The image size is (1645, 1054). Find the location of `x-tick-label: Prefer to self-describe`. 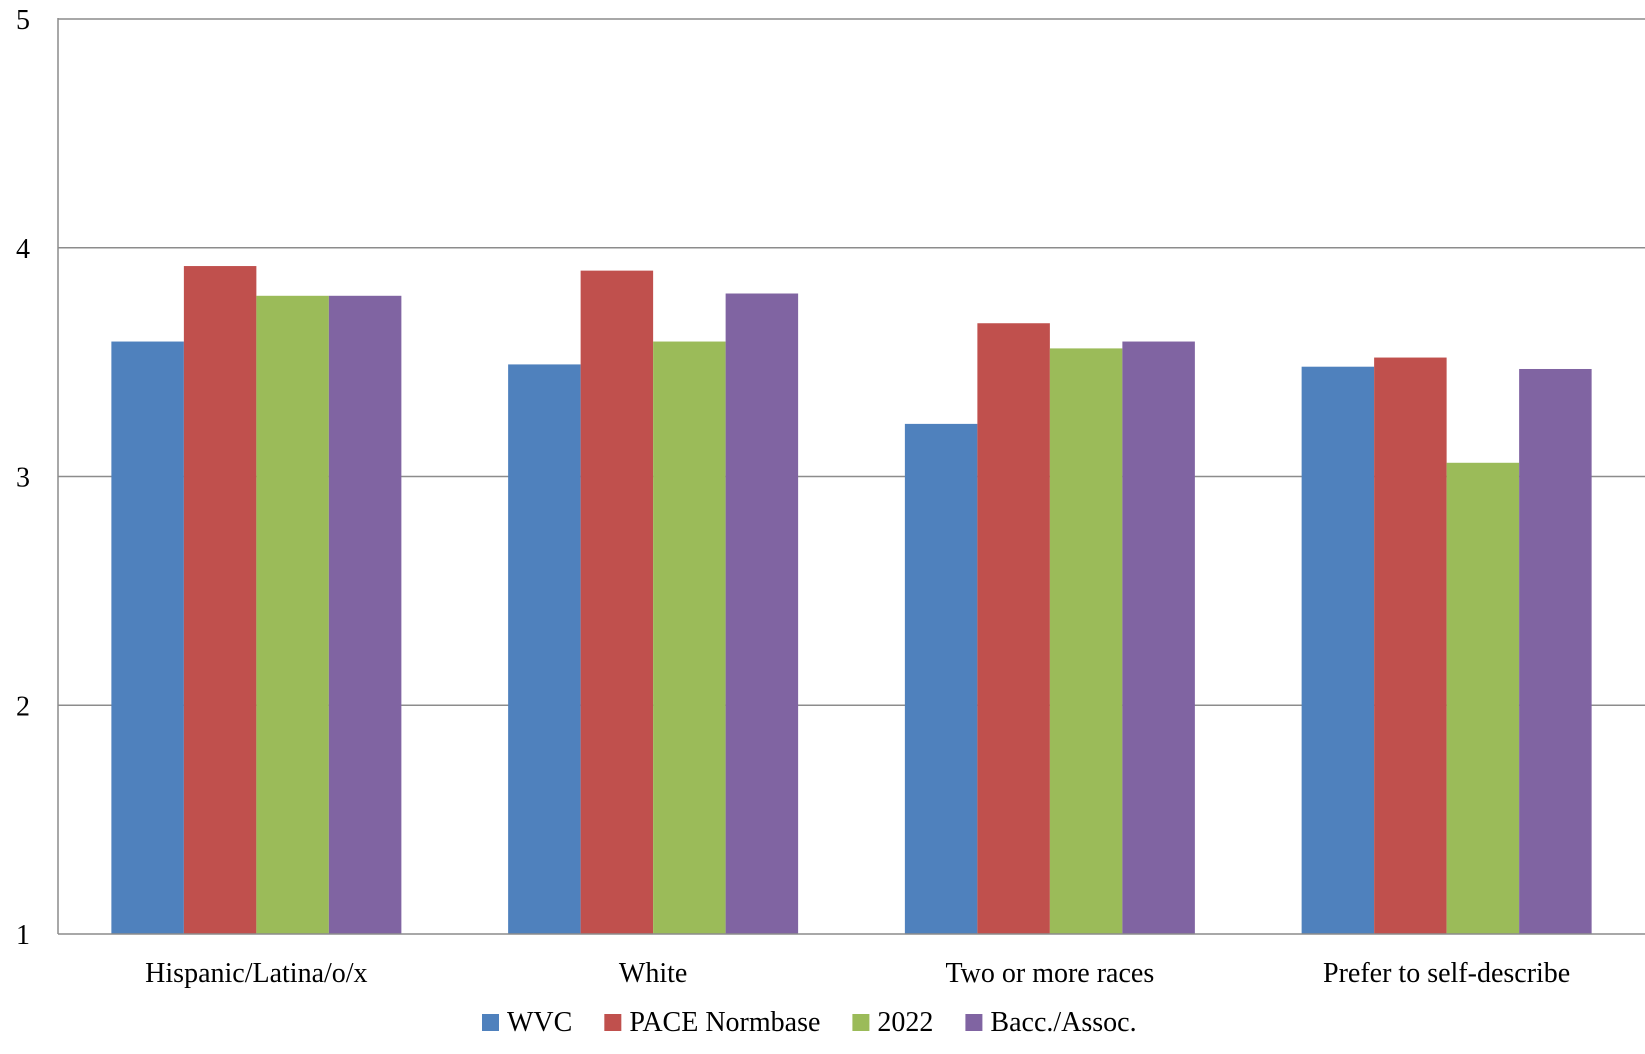

x-tick-label: Prefer to self-describe is located at coordinates (1446, 973).